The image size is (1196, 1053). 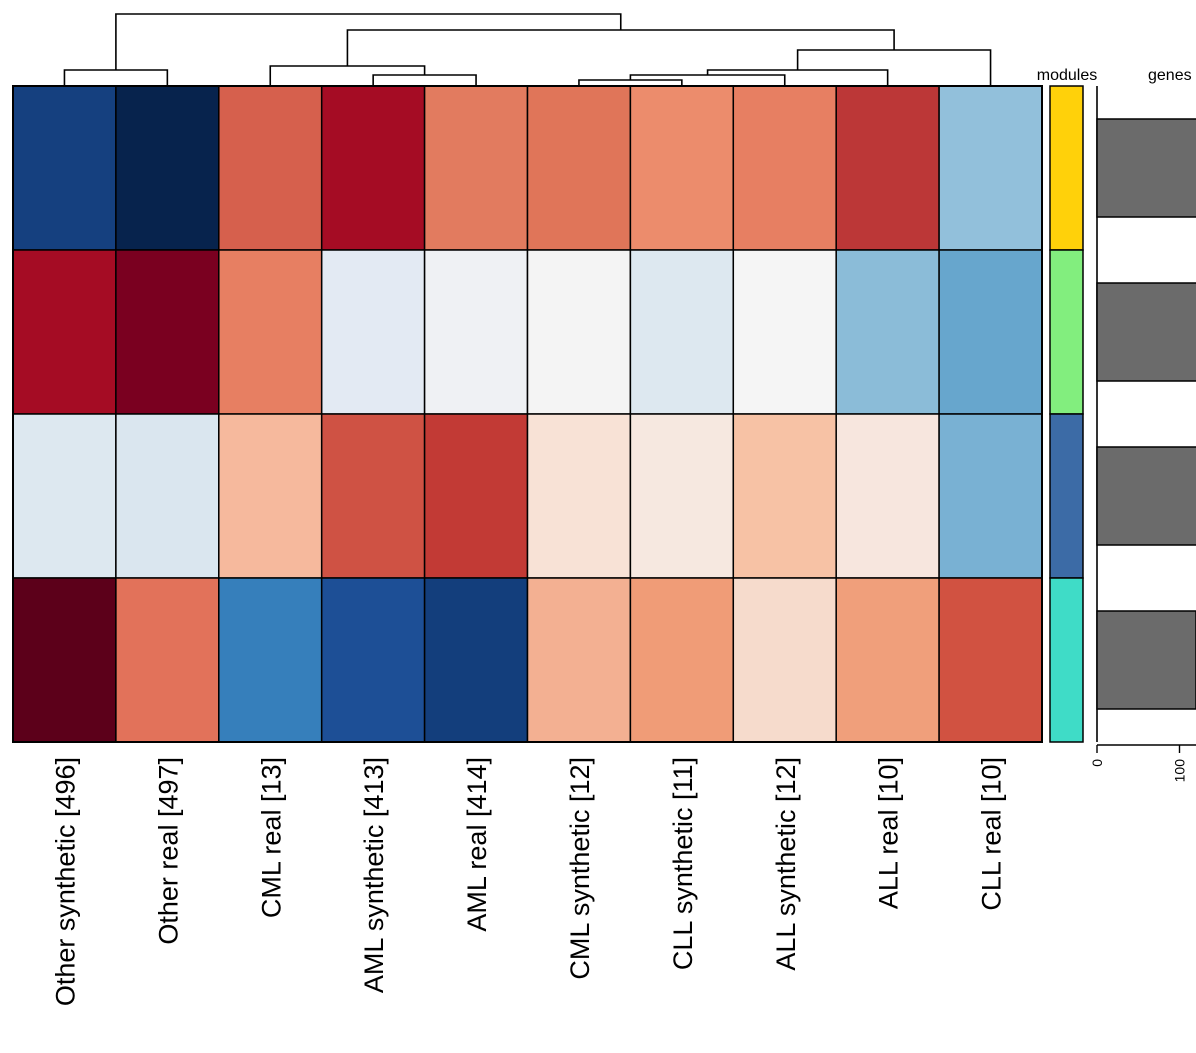 What do you see at coordinates (1097, 763) in the screenshot?
I see `genes-tick-label: 0` at bounding box center [1097, 763].